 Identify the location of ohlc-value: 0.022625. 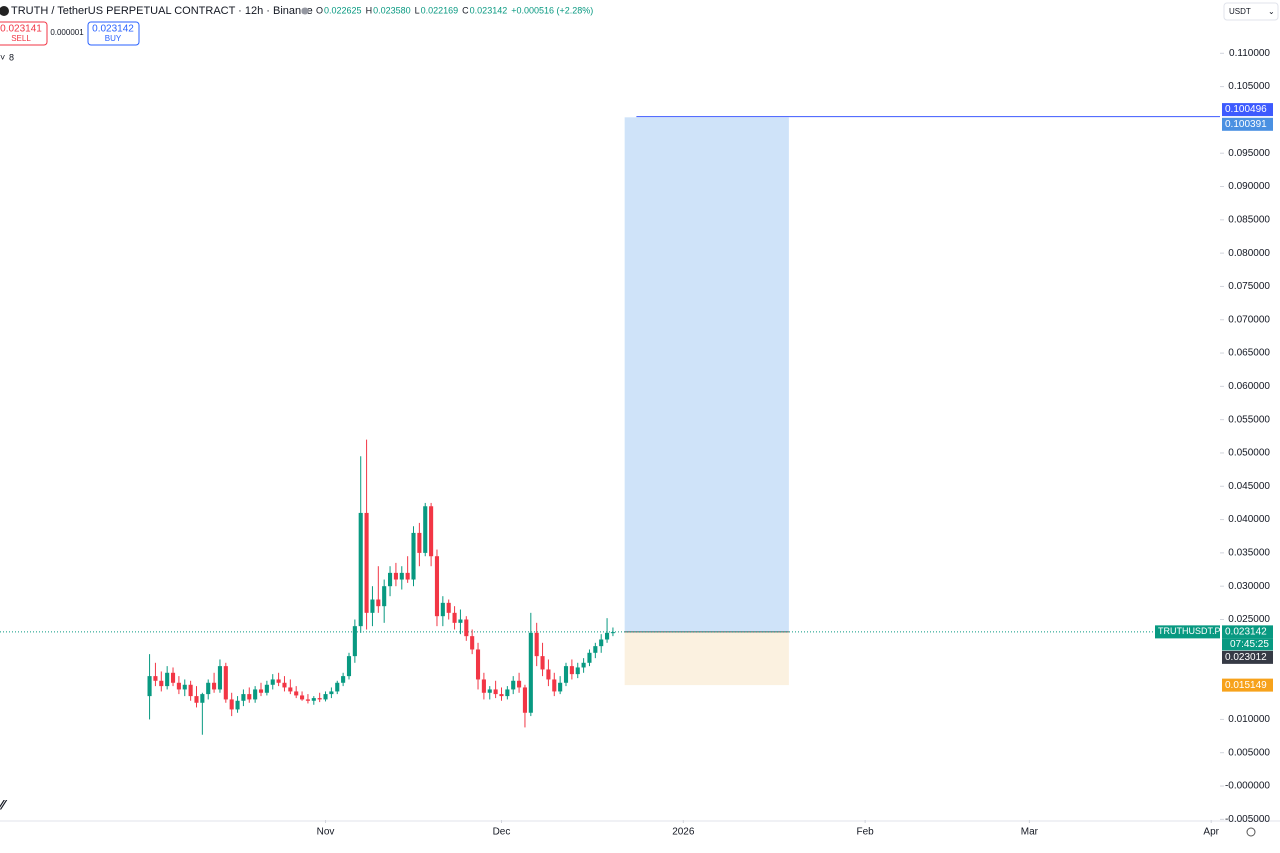
(343, 10).